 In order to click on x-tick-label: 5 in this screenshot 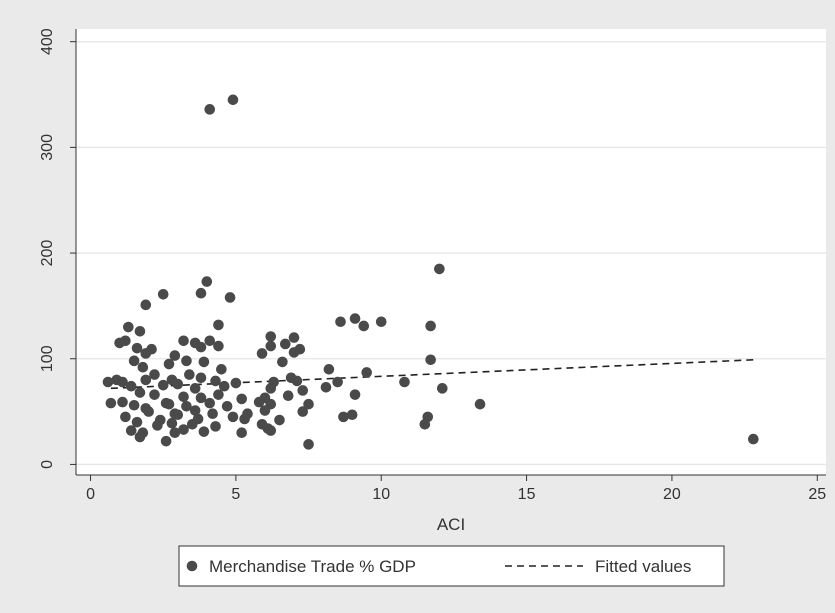, I will do `click(235, 494)`.